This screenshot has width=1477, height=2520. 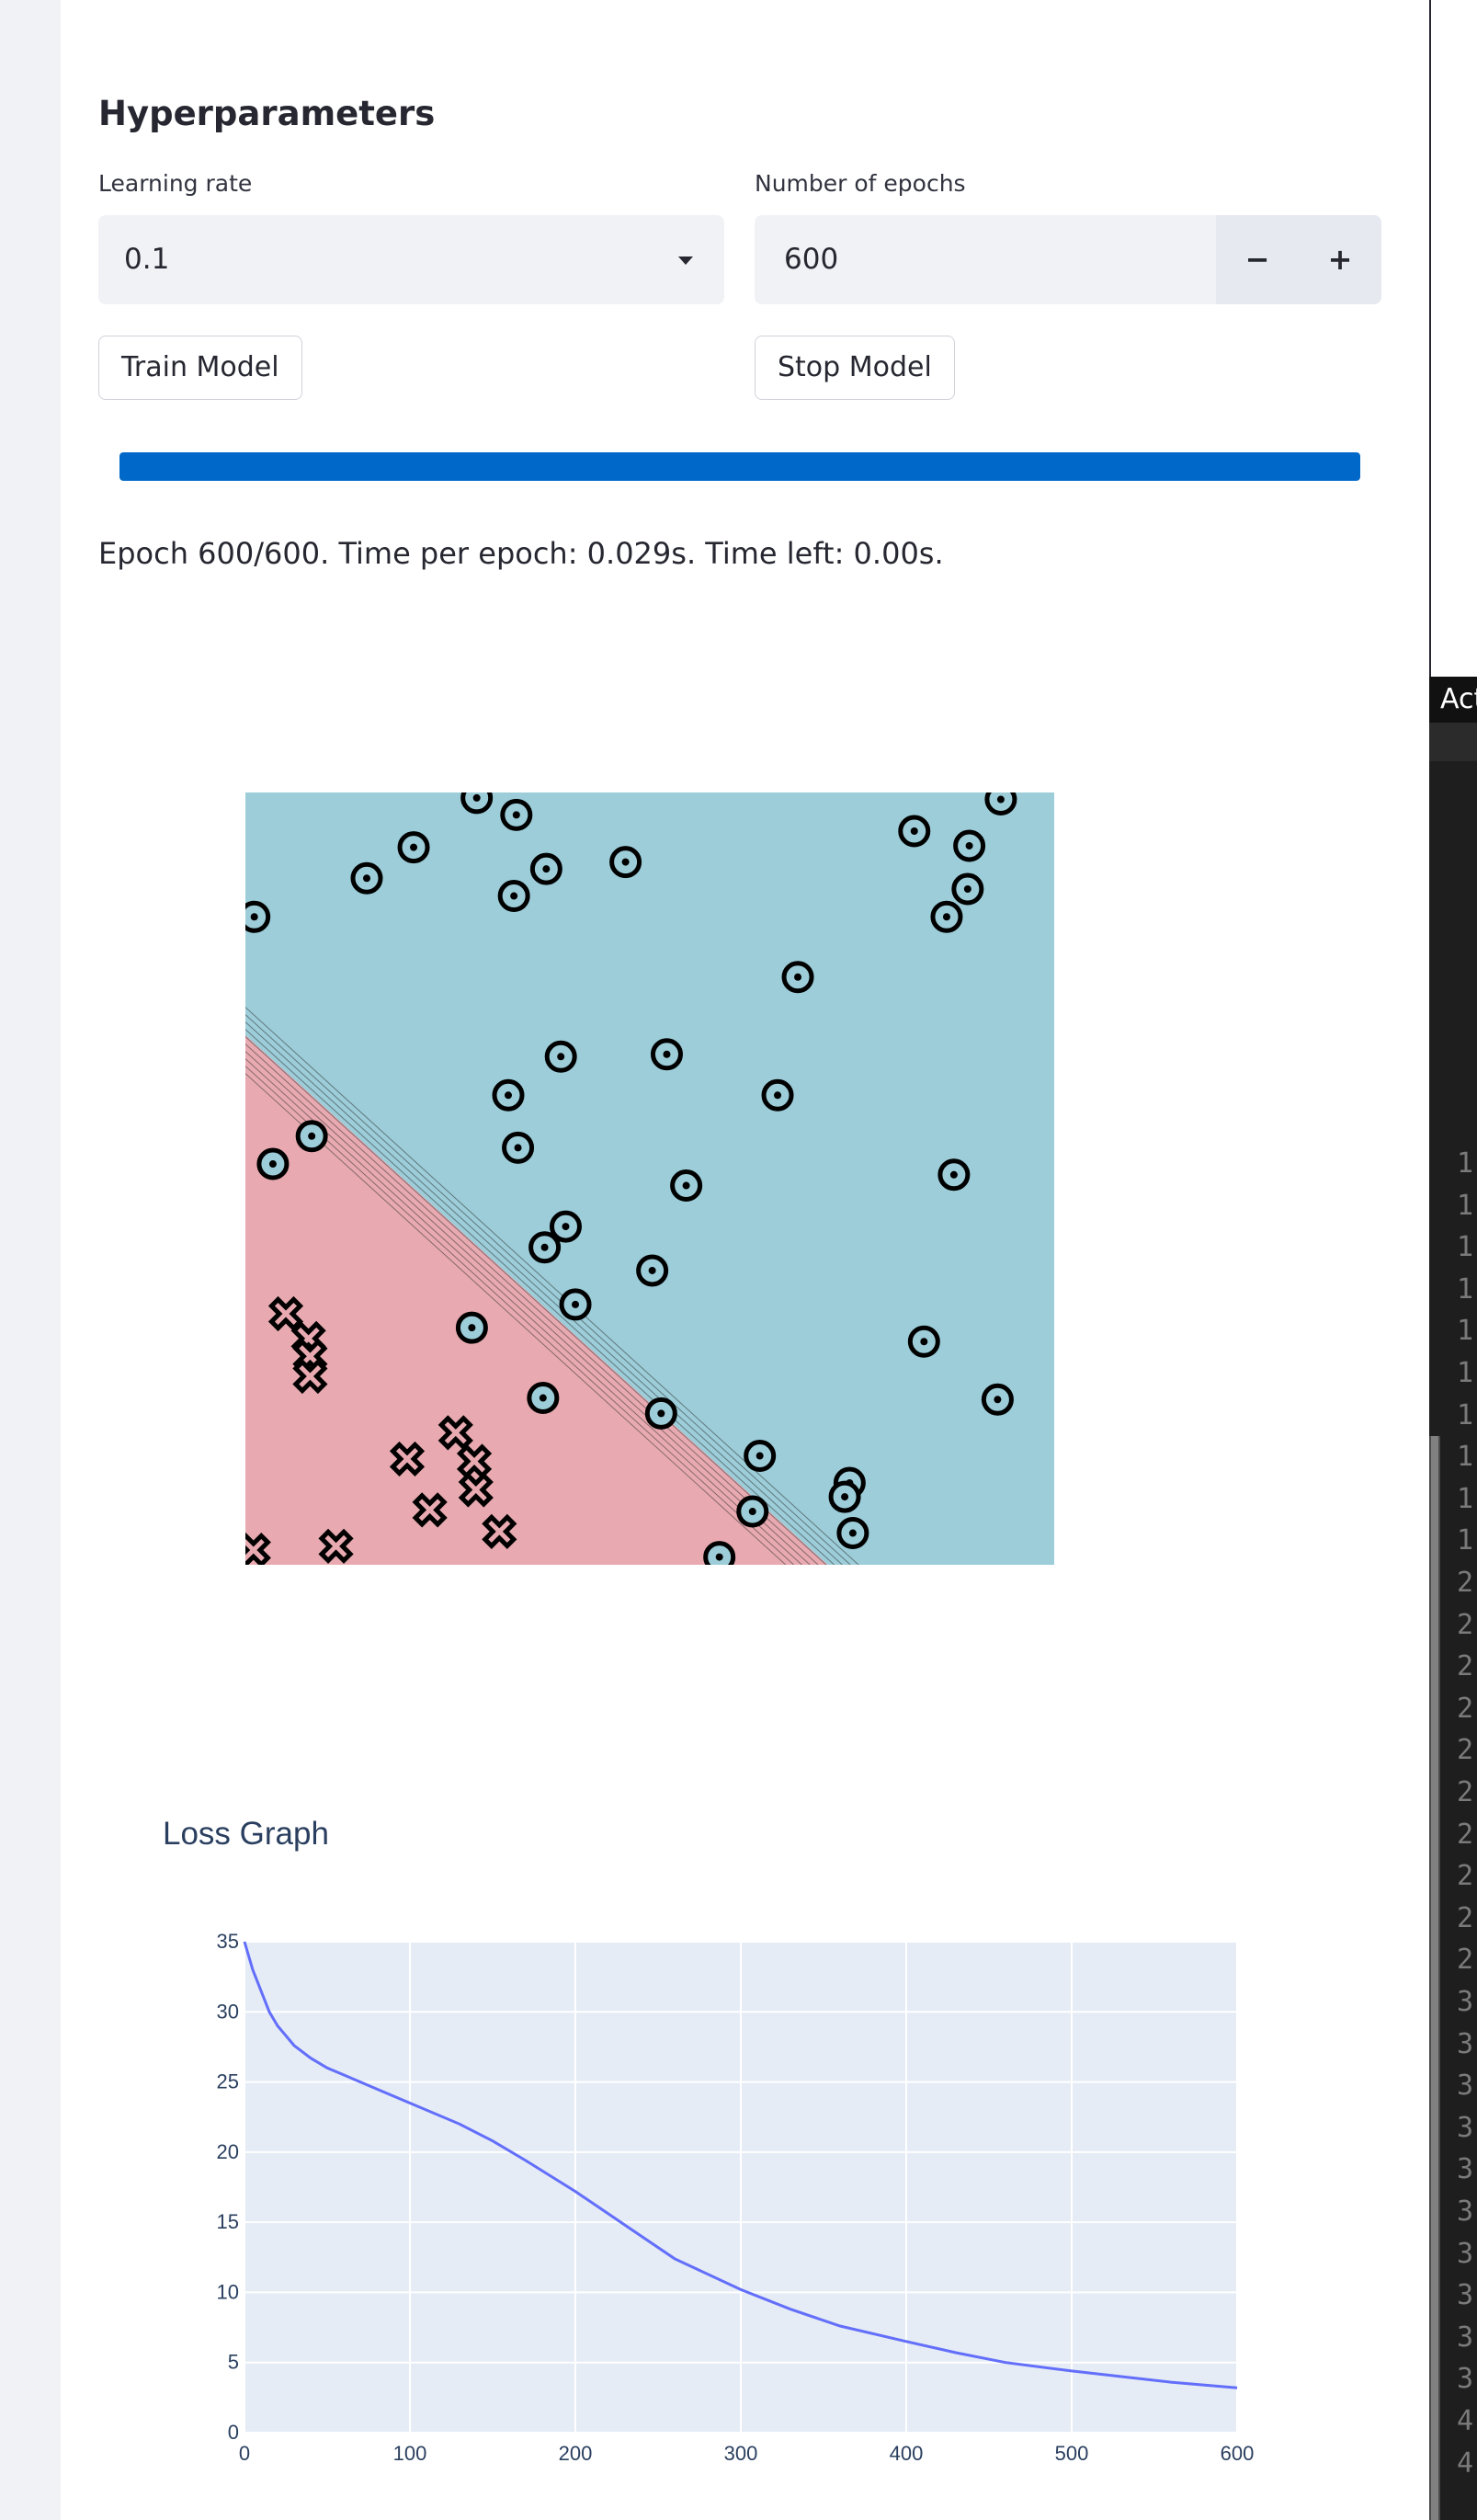 I want to click on y-tick-label: 20, so click(x=228, y=2151).